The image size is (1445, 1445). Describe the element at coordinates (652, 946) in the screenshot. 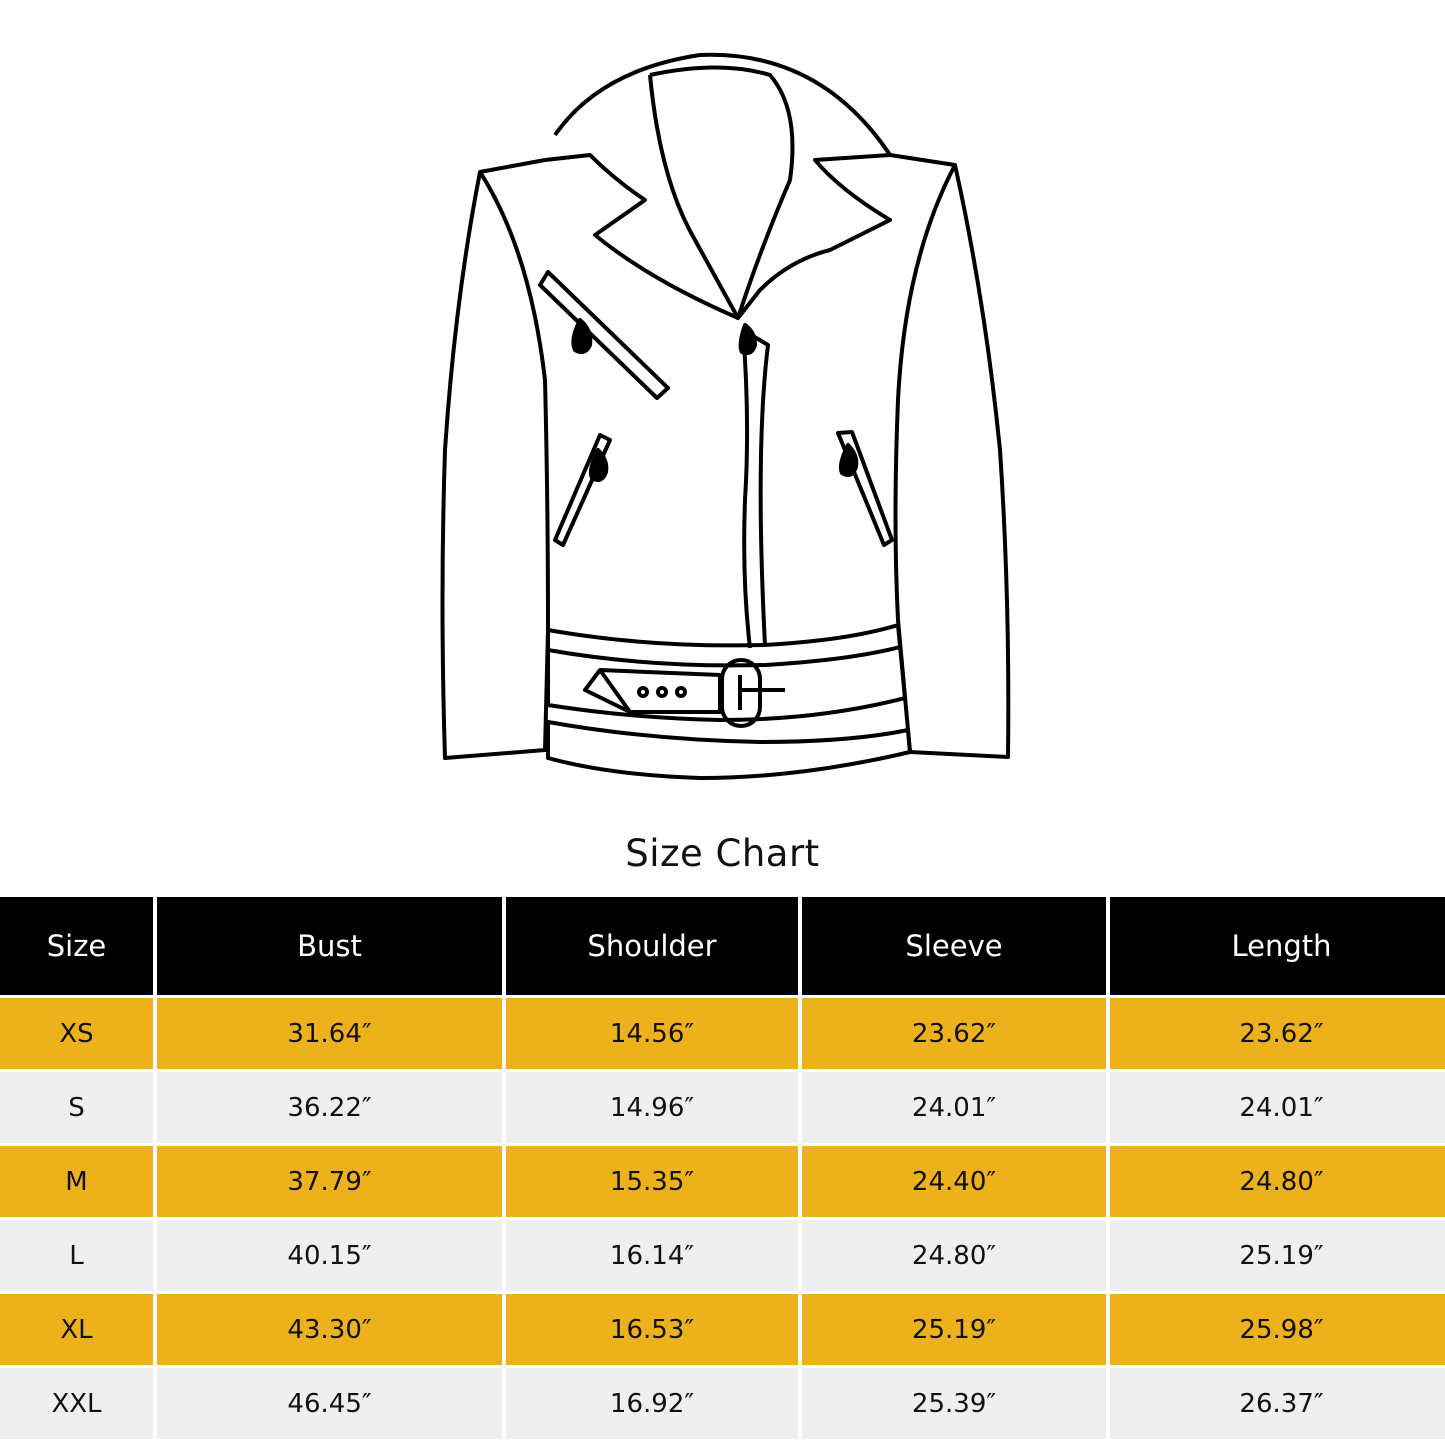

I see `header-shoulder: Shoulder` at that location.